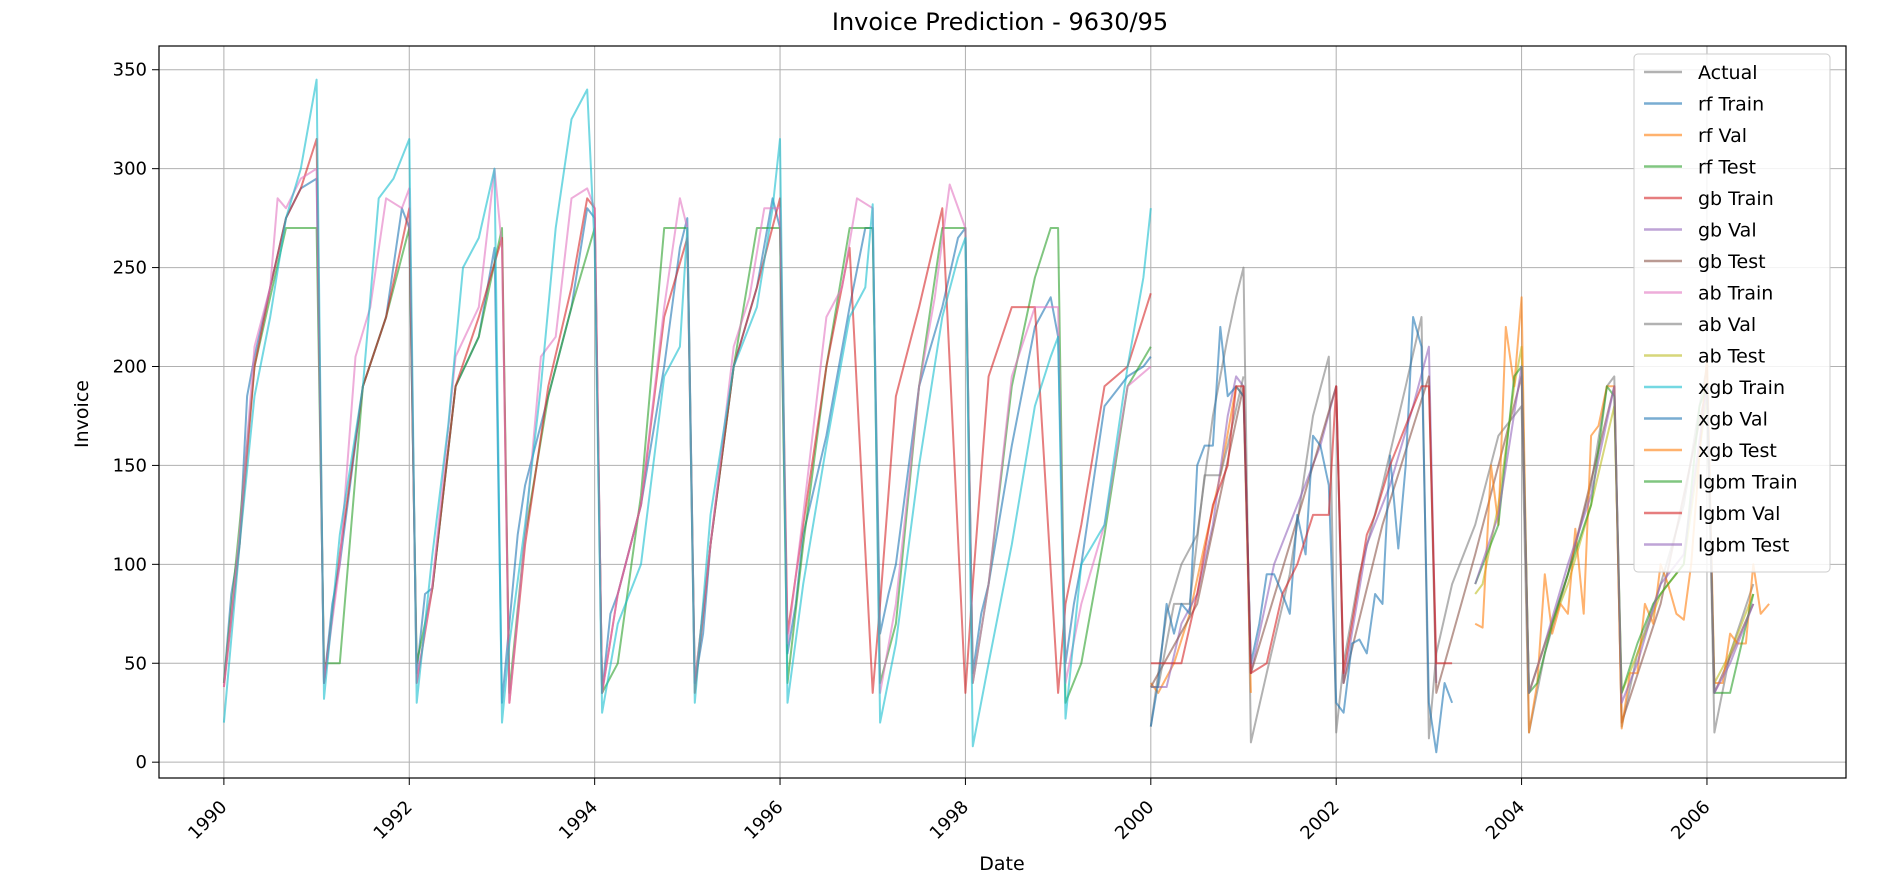  Describe the element at coordinates (130, 465) in the screenshot. I see `y-tick-label: 150` at that location.